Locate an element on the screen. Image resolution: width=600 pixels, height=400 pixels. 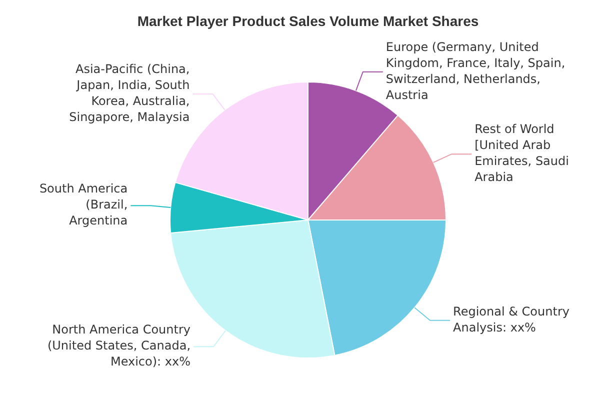
slice-label: Europe (Germany, United Kingdom, France, Italy, Spain, Switzerland, Netherlands, Austria is located at coordinates (476, 71).